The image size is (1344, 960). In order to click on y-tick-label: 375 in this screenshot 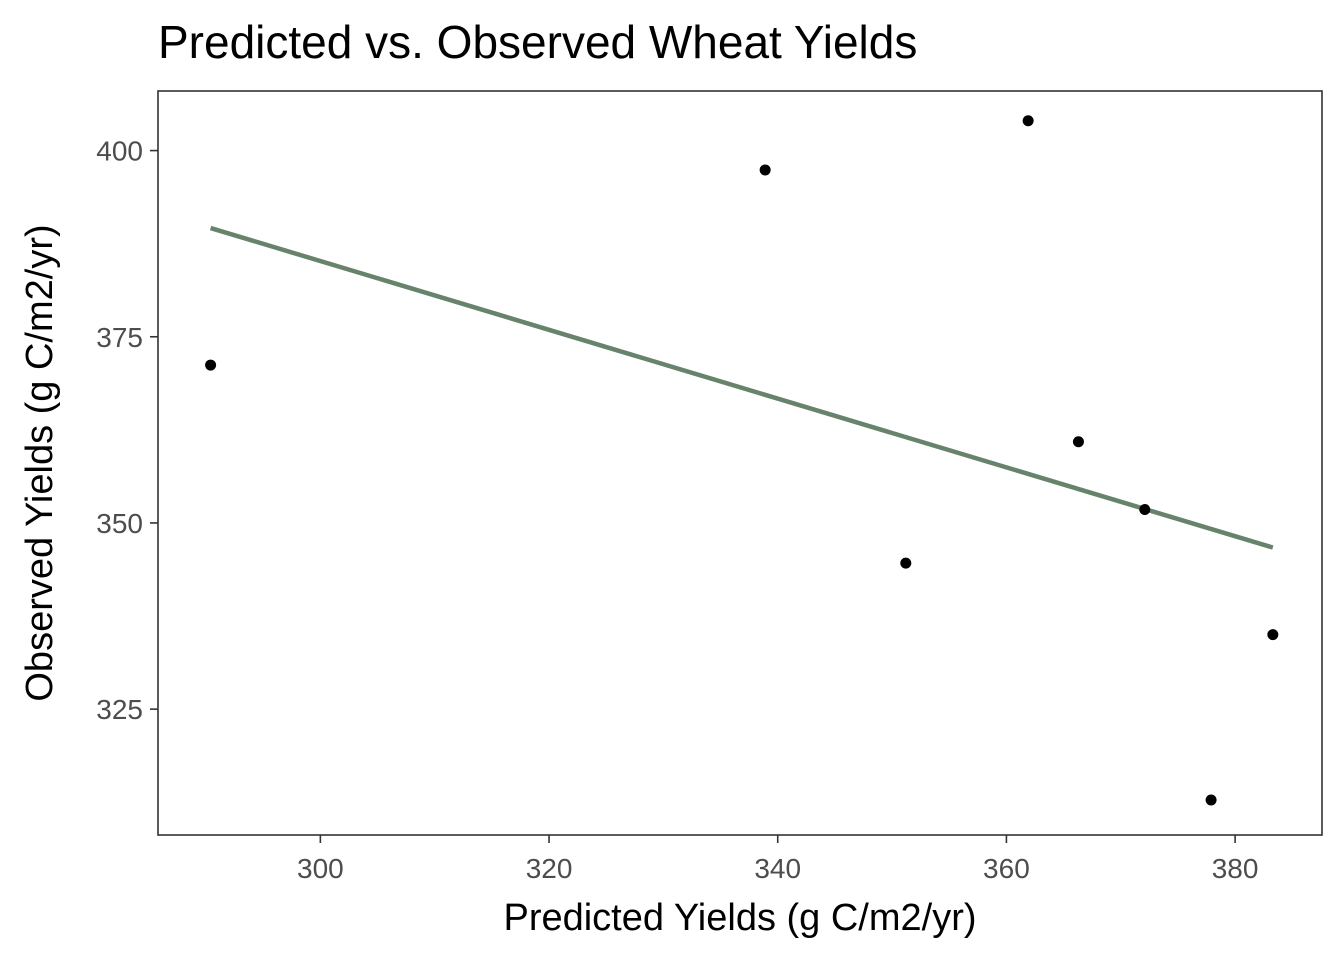, I will do `click(119, 337)`.